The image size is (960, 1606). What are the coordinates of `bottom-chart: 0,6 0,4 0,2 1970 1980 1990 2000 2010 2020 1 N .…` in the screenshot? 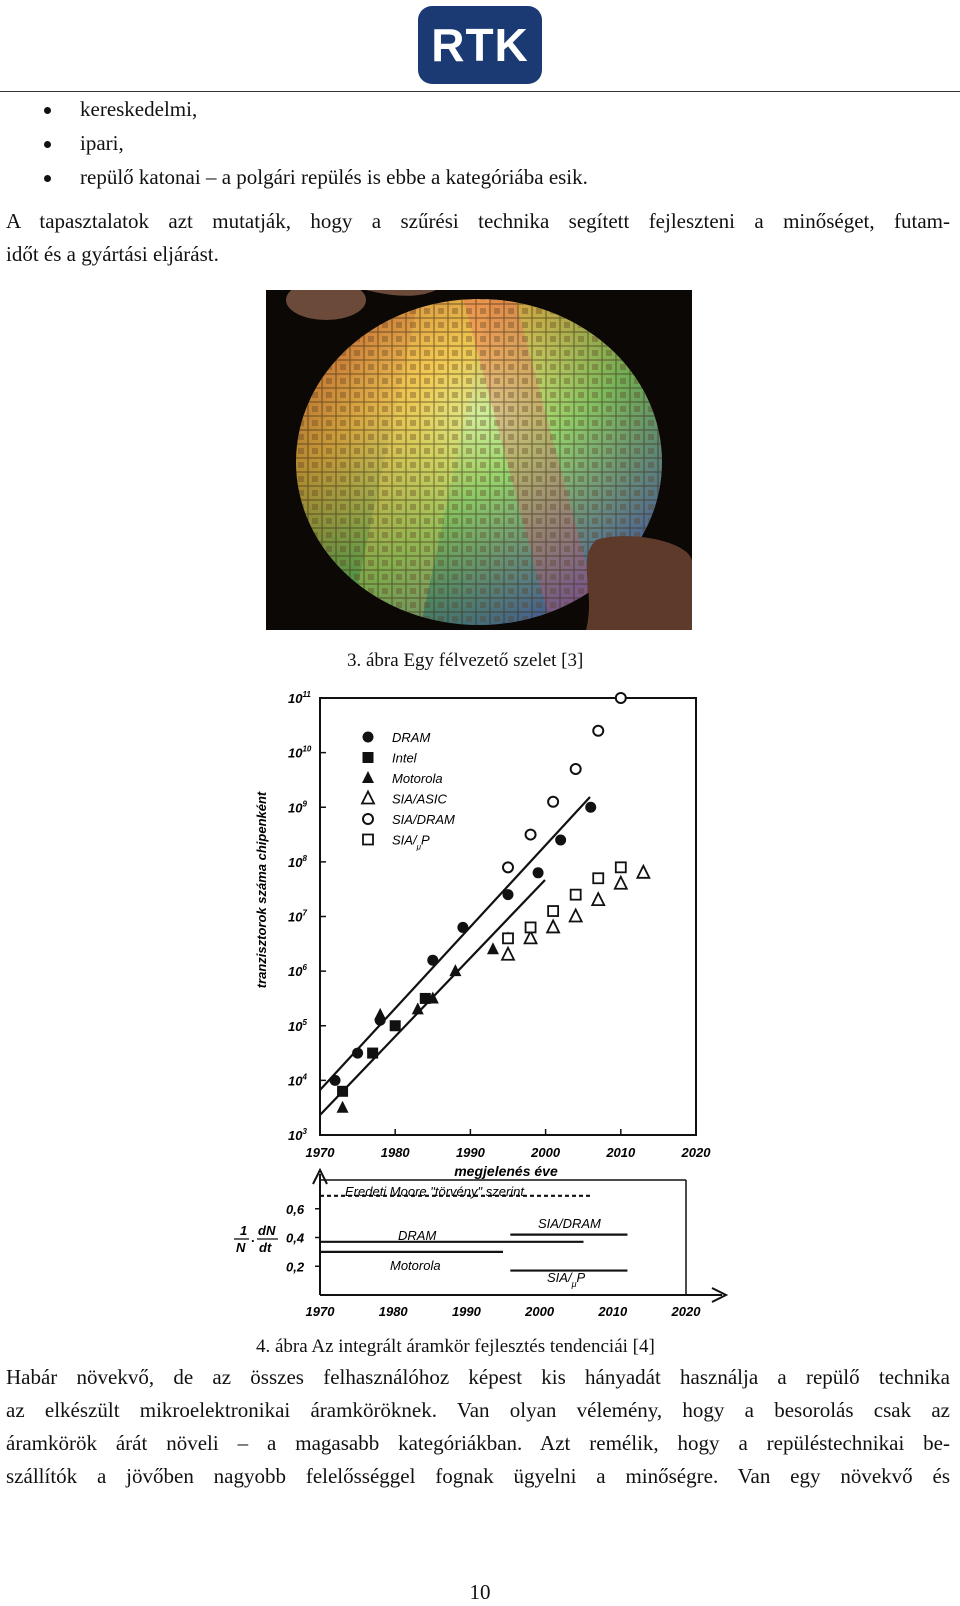 It's located at (481, 1243).